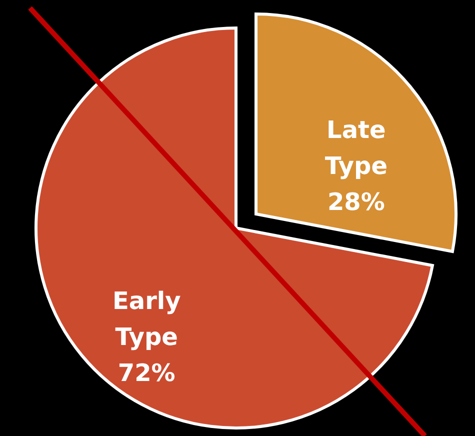 The image size is (475, 436). What do you see at coordinates (356, 148) in the screenshot?
I see `slice-label: Late Type` at bounding box center [356, 148].